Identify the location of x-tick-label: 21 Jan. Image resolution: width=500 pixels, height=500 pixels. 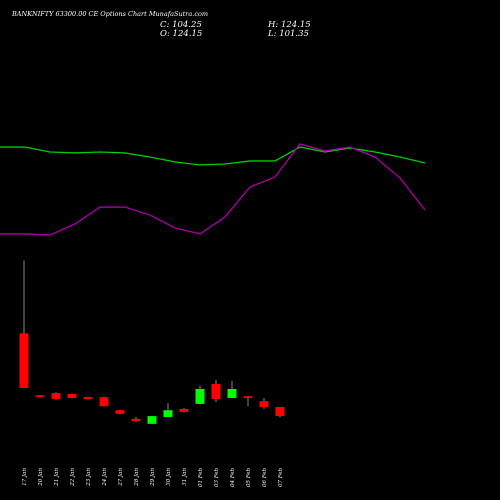
(57, 477).